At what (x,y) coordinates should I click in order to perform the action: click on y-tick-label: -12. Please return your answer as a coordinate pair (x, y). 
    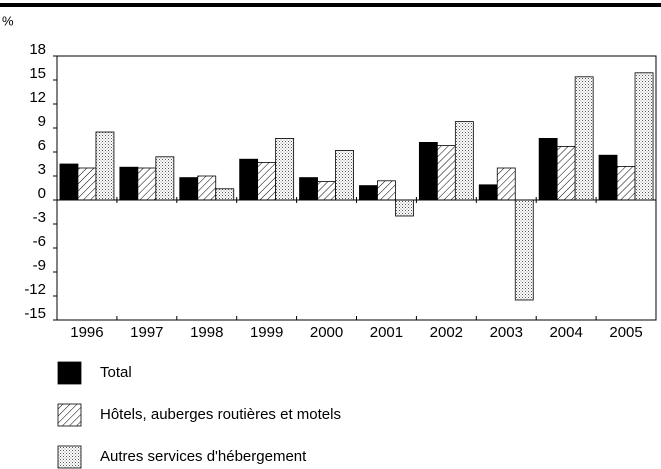
    Looking at the image, I should click on (35, 289).